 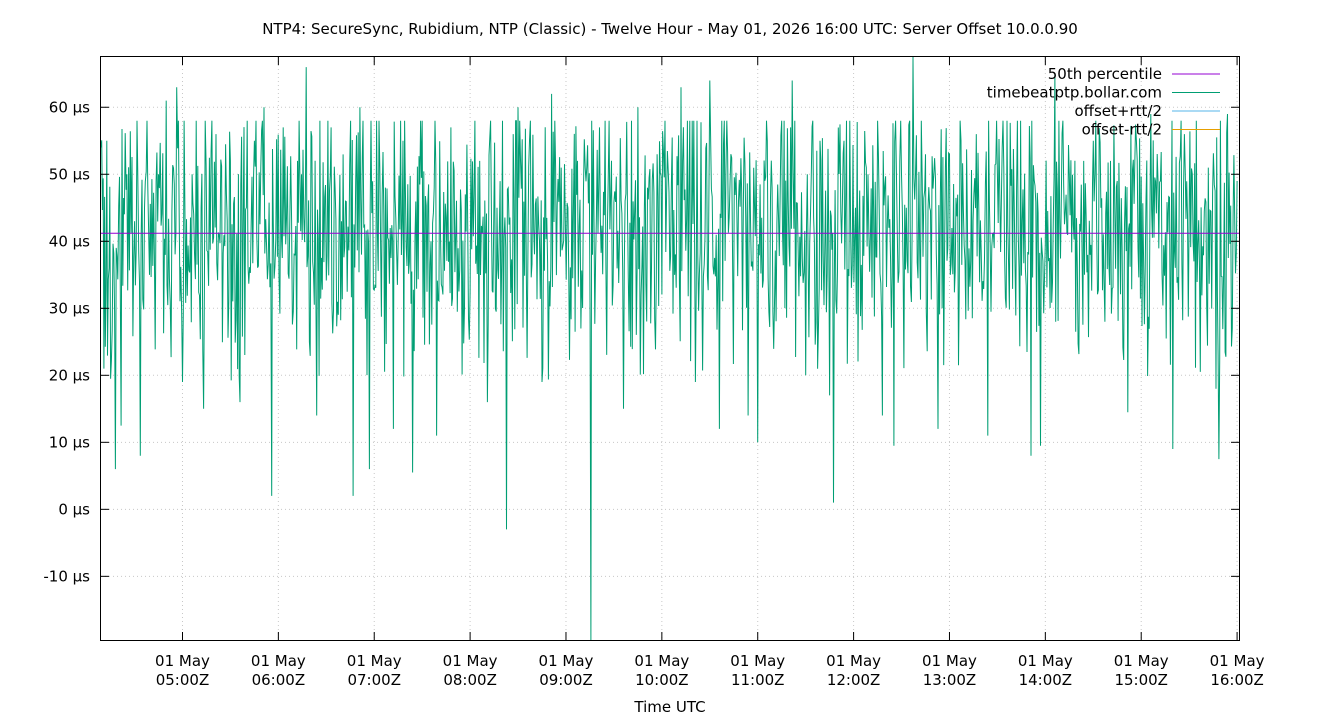 I want to click on y-tick-label: 30 µs, so click(x=69, y=308).